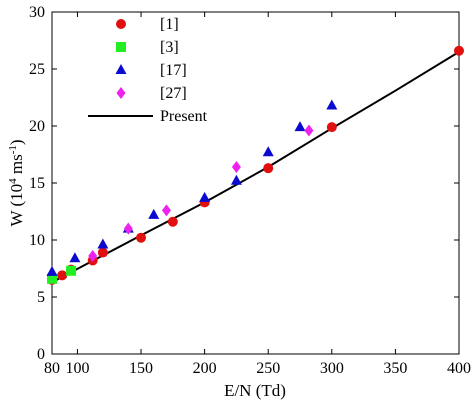  Describe the element at coordinates (121, 24) in the screenshot. I see `legend-marker-circle` at that location.